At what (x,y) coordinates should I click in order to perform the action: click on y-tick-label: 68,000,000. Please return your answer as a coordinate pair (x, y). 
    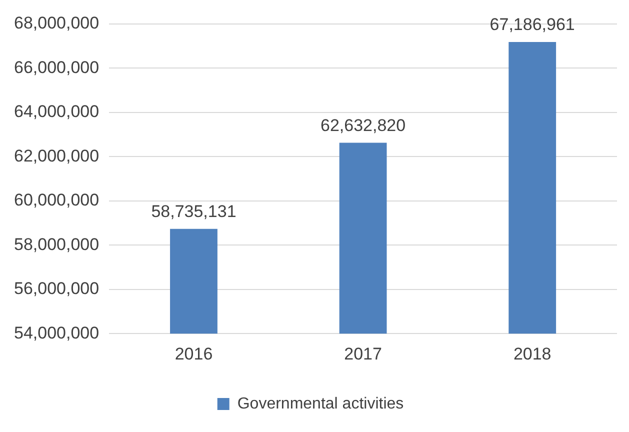
    Looking at the image, I should click on (57, 23).